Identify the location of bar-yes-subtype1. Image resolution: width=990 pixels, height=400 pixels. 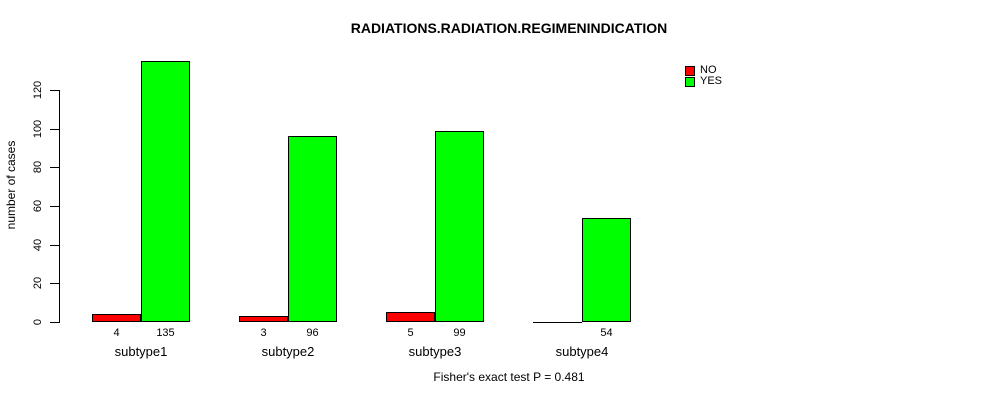
(165, 191).